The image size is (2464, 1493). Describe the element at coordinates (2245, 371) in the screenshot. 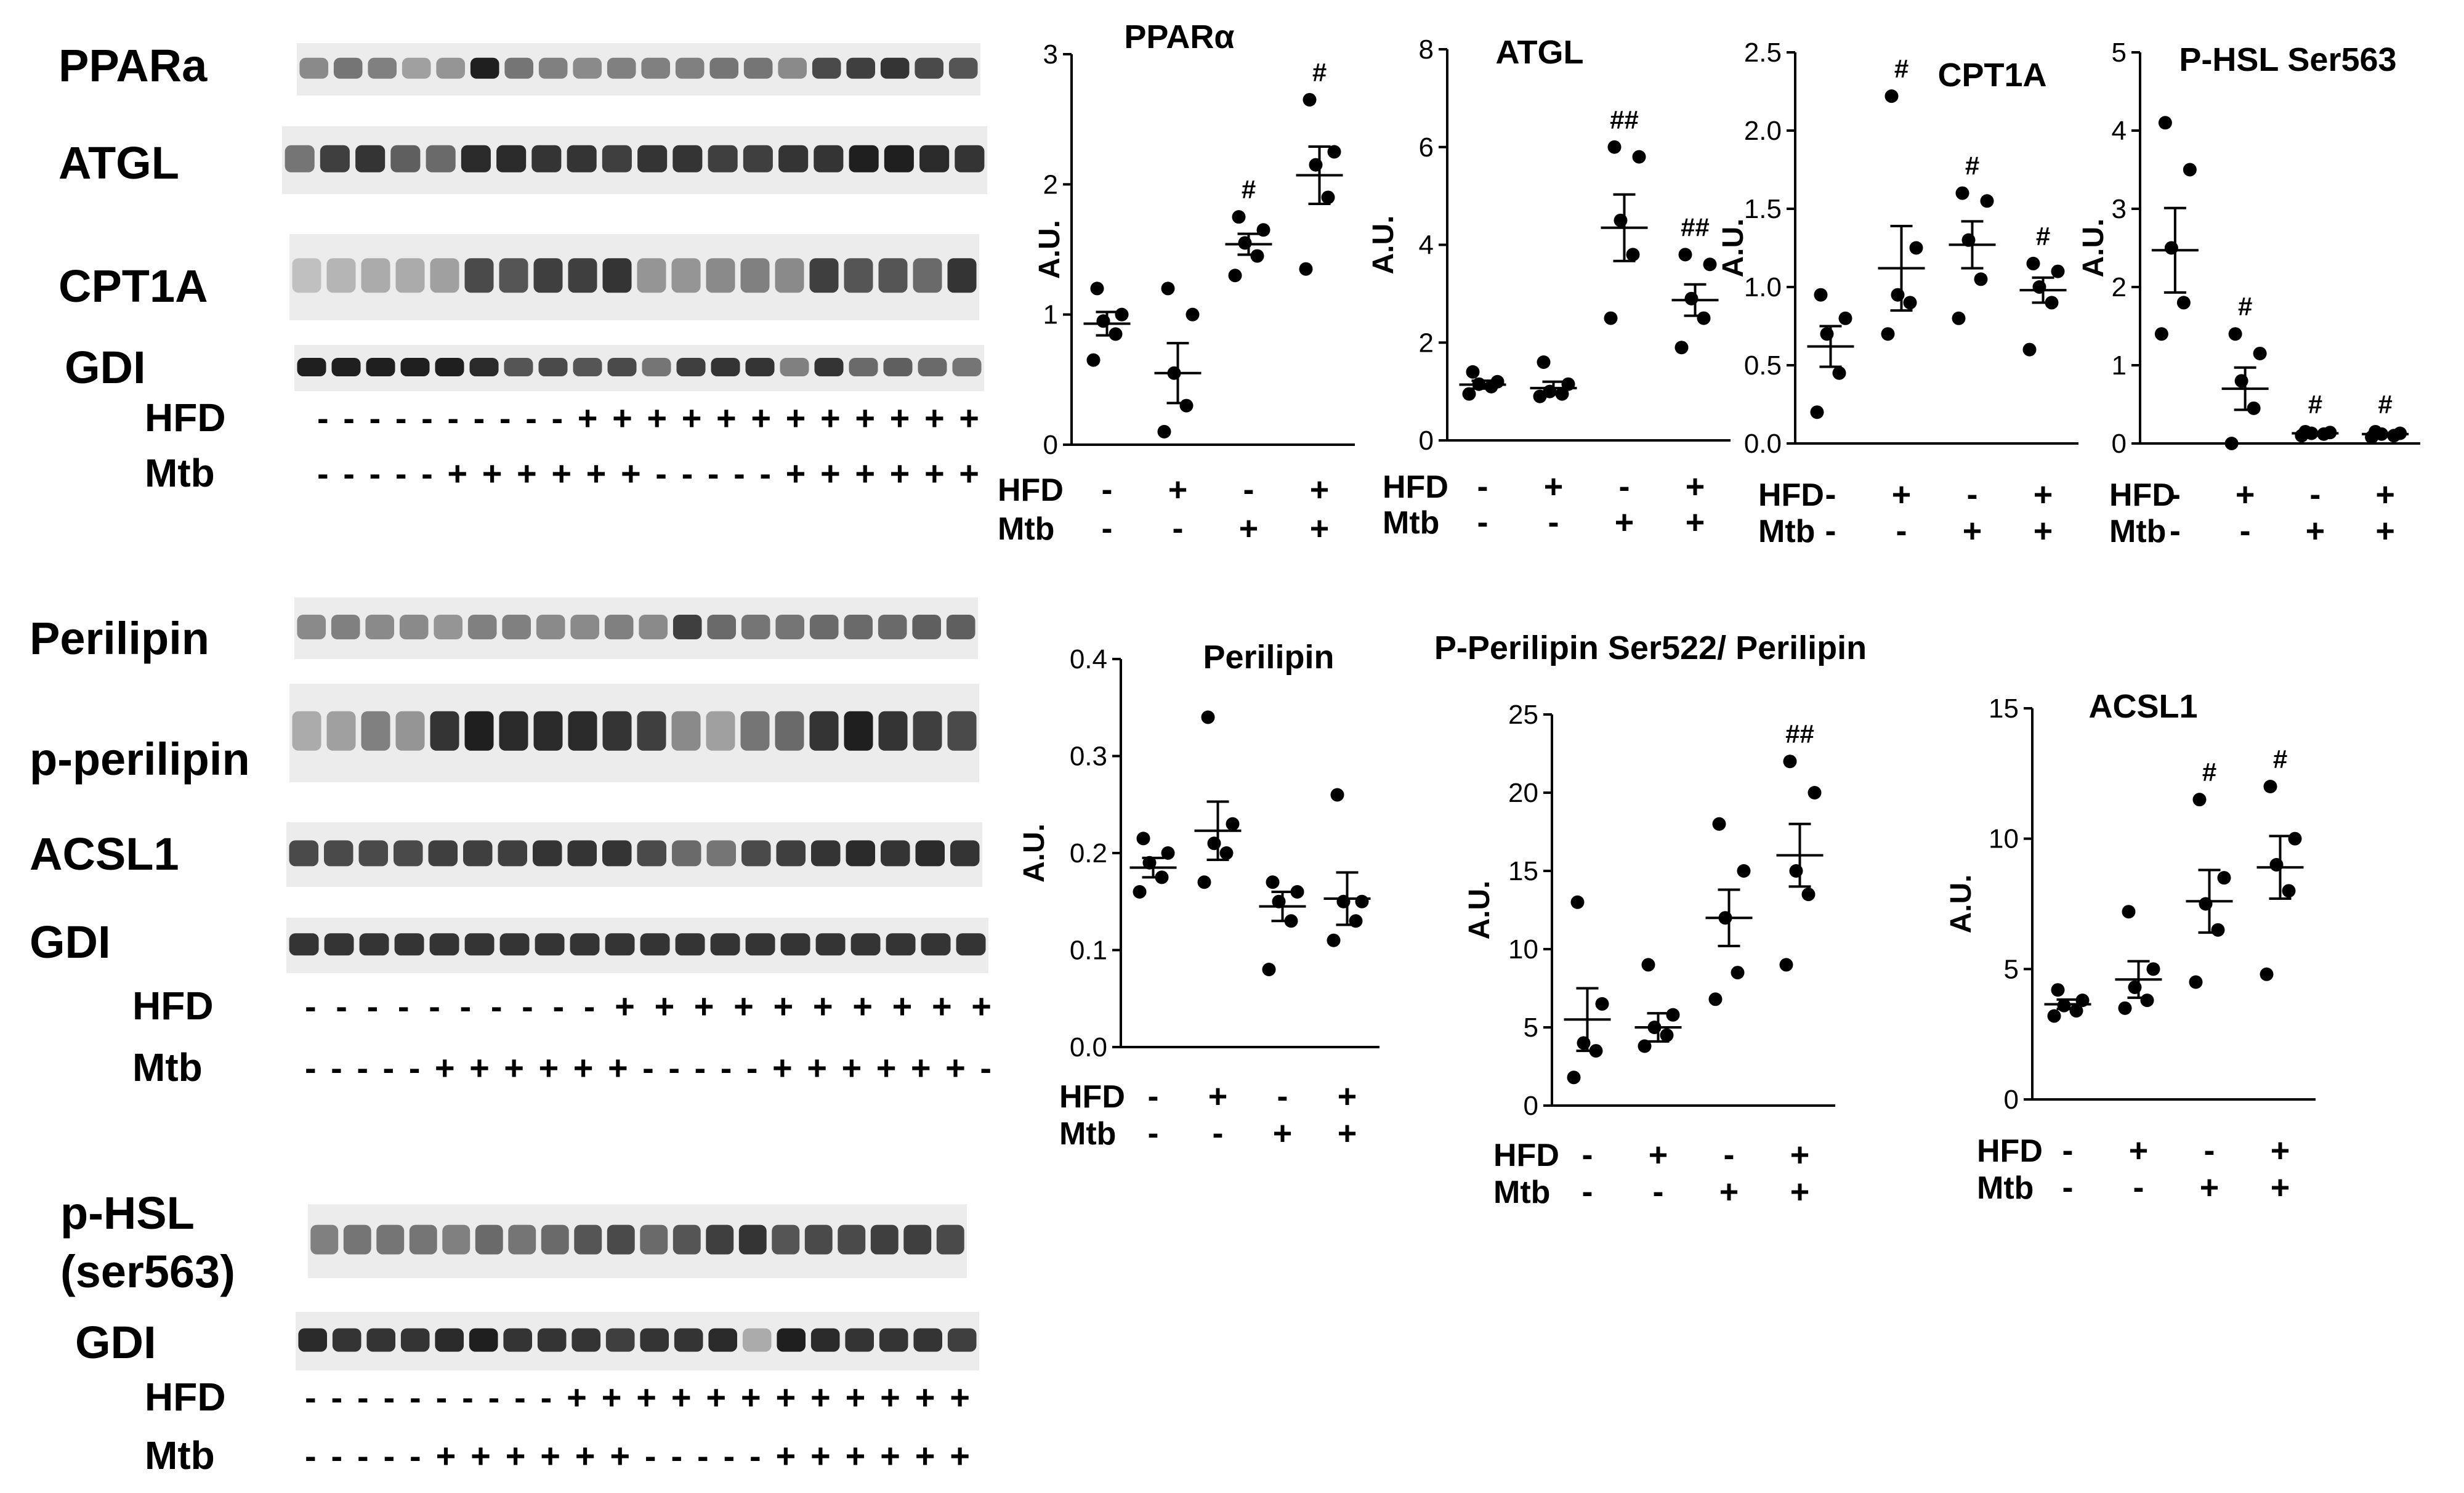

I see `group-1: #` at that location.